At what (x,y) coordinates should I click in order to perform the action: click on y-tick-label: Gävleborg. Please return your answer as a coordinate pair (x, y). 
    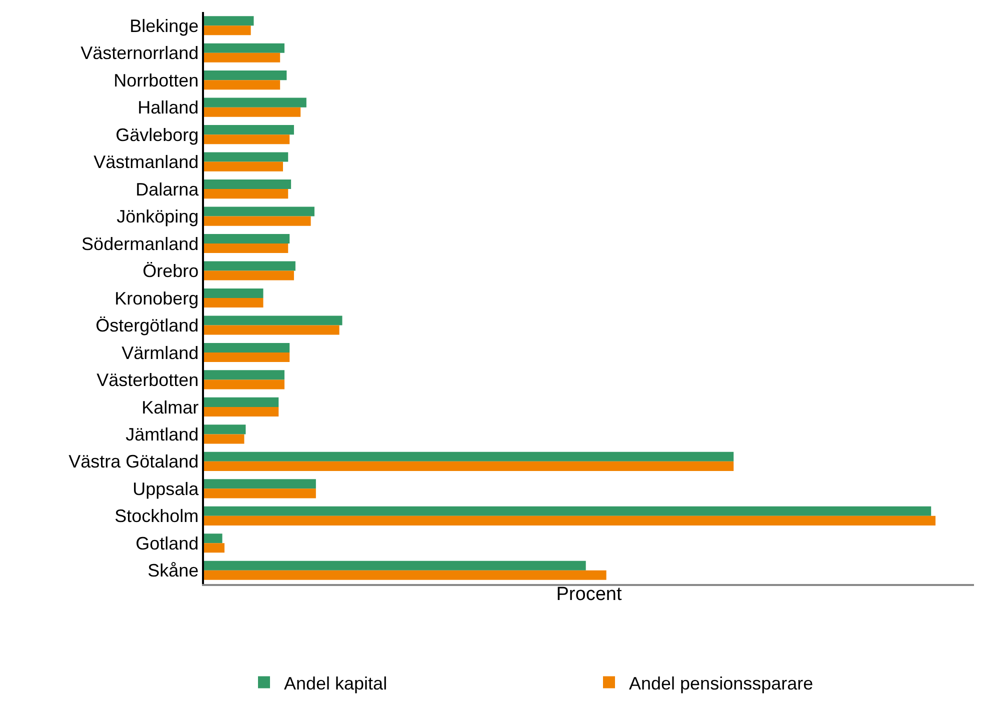
    Looking at the image, I should click on (157, 134).